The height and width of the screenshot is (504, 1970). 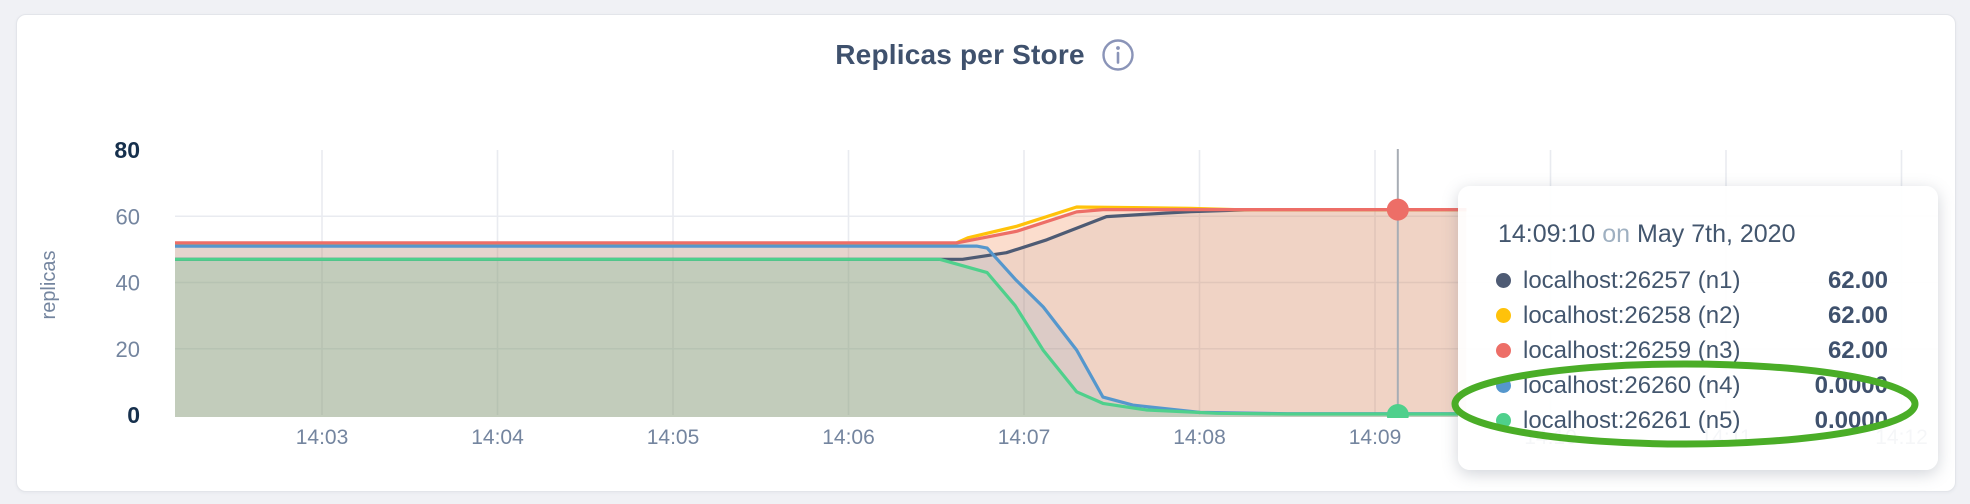 What do you see at coordinates (133, 415) in the screenshot?
I see `y-tick-label: 0` at bounding box center [133, 415].